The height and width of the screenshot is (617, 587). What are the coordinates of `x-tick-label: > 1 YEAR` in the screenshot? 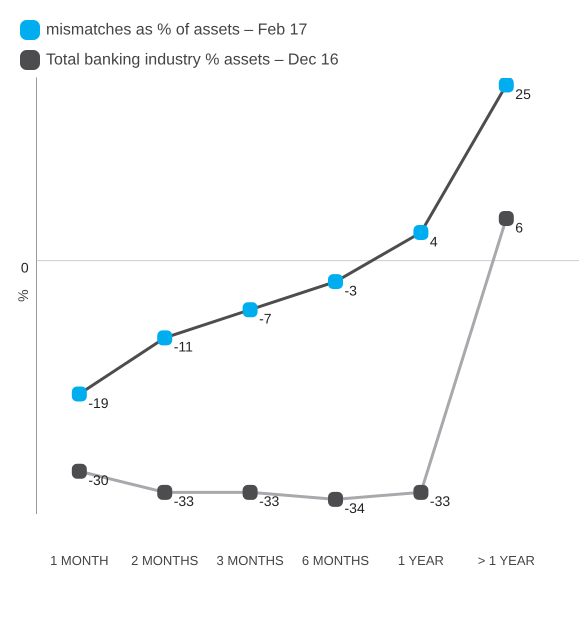 It's located at (506, 560).